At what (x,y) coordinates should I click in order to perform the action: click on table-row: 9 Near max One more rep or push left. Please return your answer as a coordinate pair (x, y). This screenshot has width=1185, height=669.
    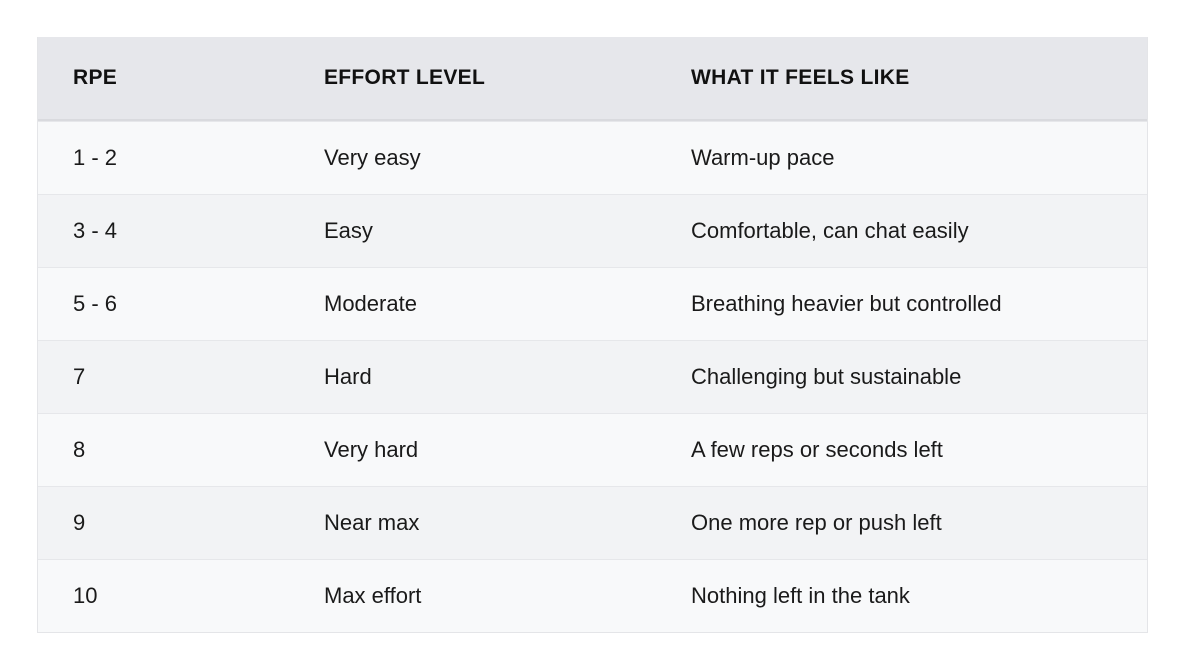
    Looking at the image, I should click on (592, 522).